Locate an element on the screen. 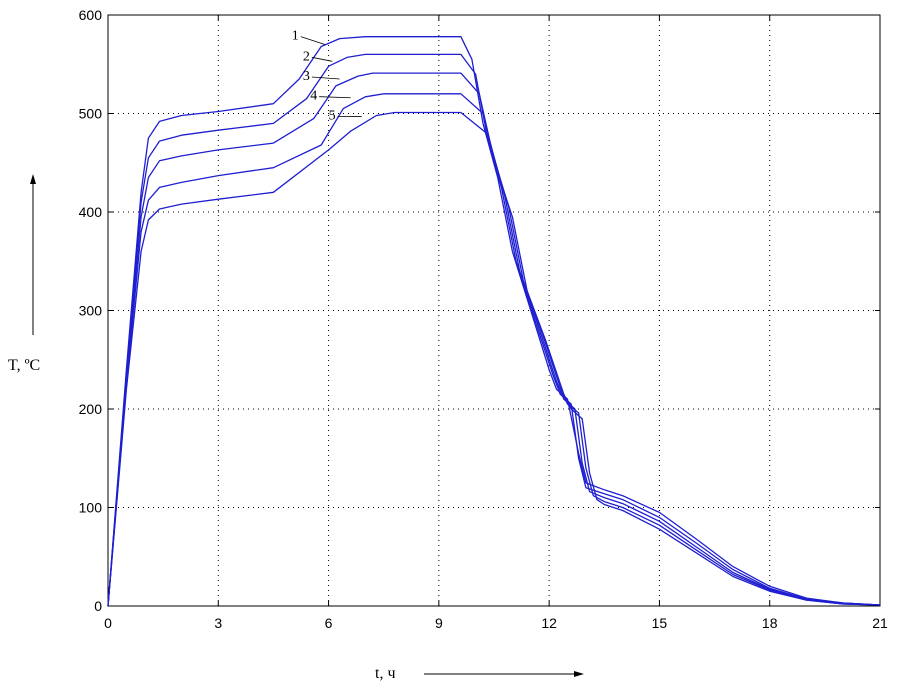  x-tick-label: 21 is located at coordinates (880, 623).